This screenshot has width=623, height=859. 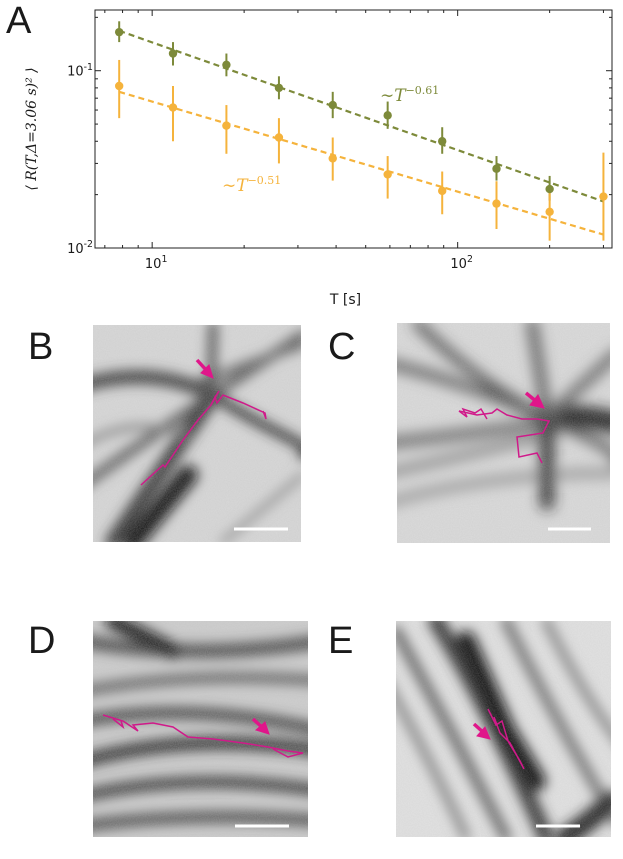 What do you see at coordinates (341, 641) in the screenshot?
I see `panel-label-e: E` at bounding box center [341, 641].